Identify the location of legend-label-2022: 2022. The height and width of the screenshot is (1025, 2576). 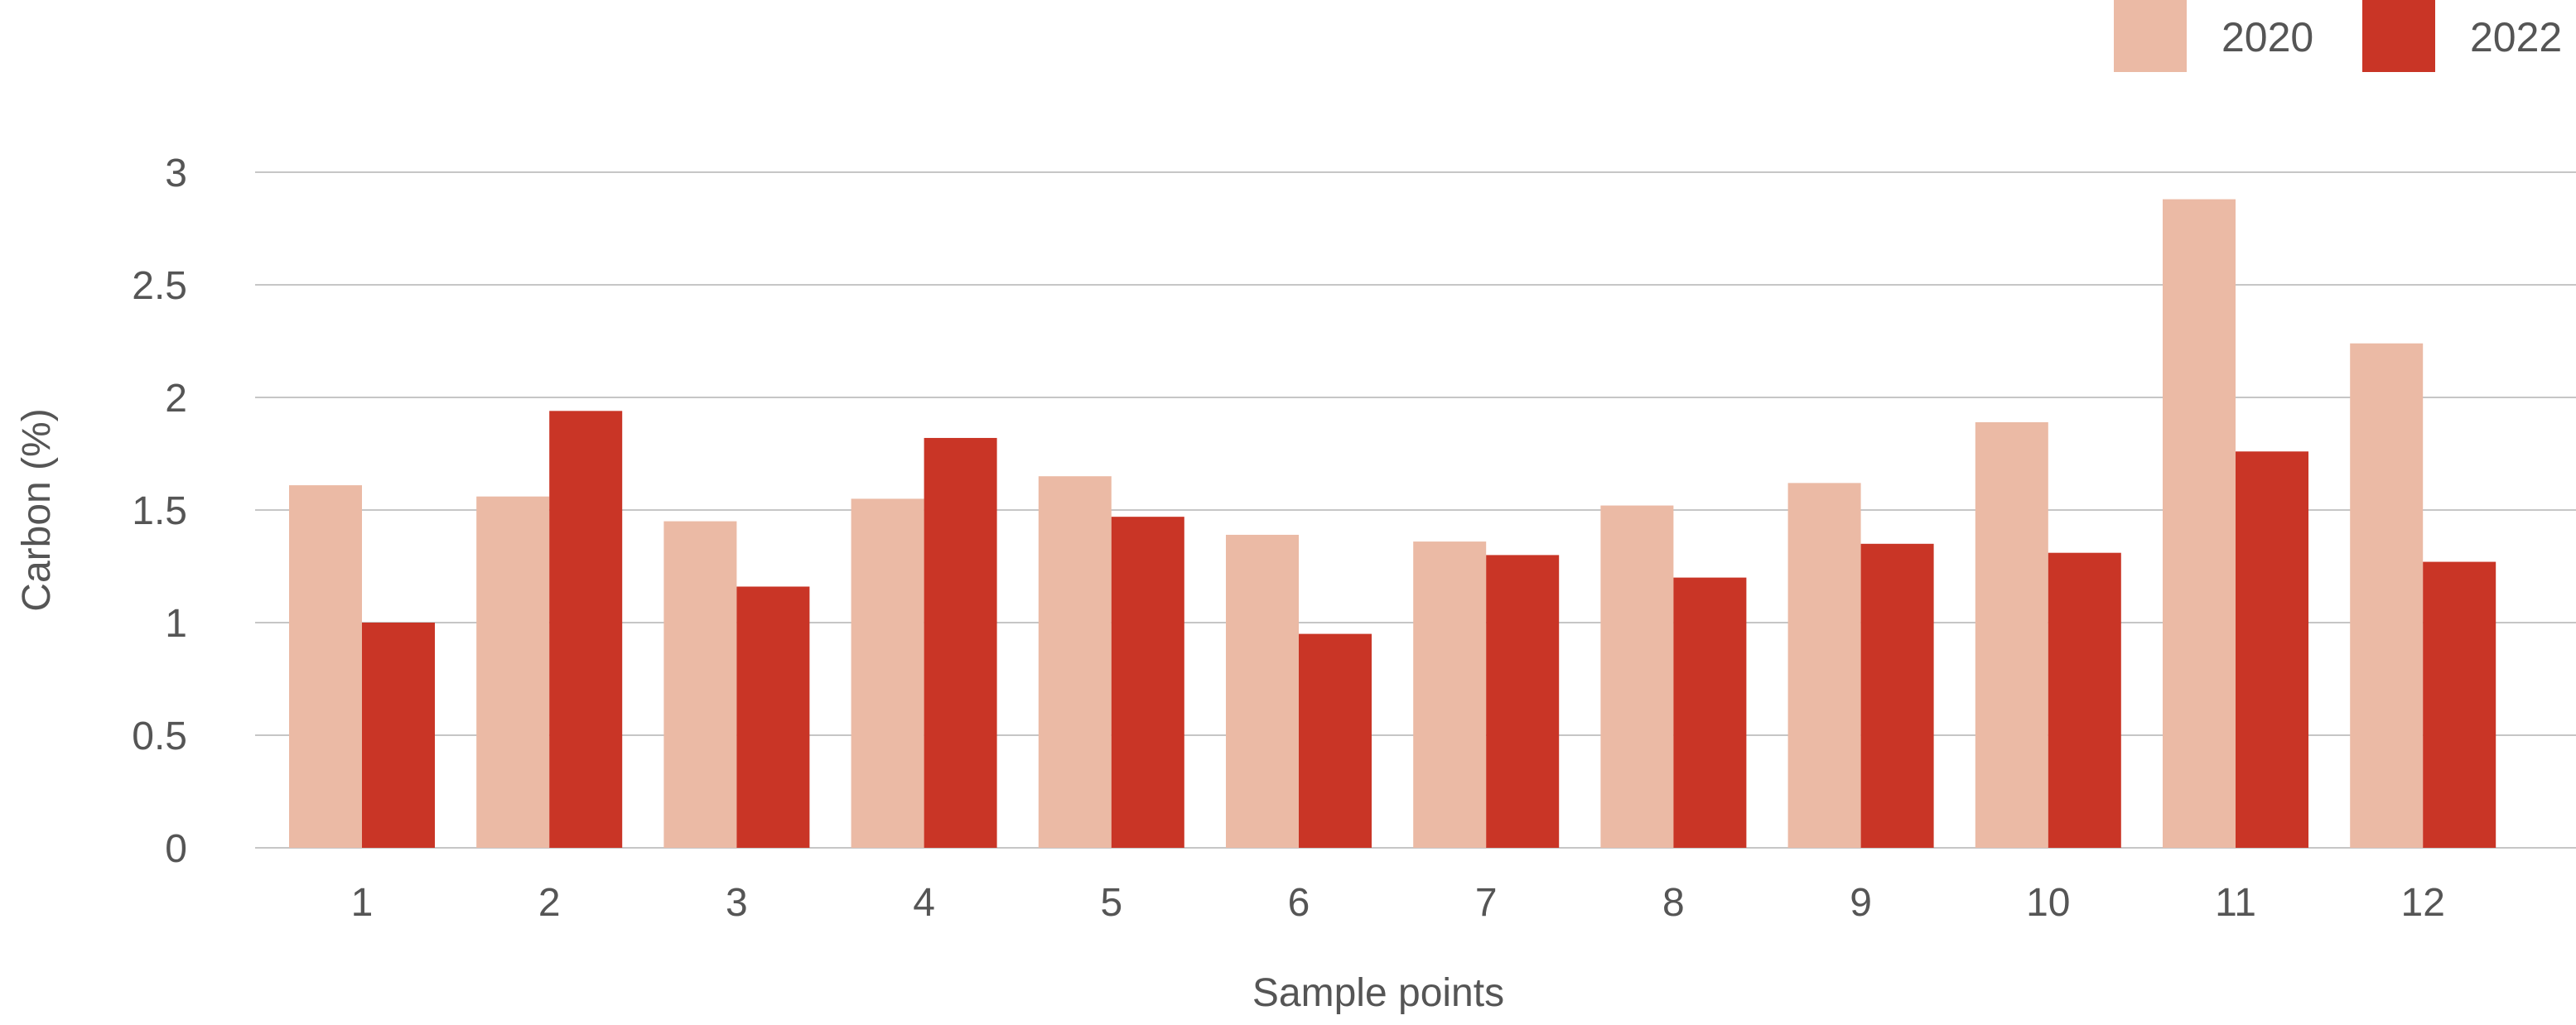
(2516, 37).